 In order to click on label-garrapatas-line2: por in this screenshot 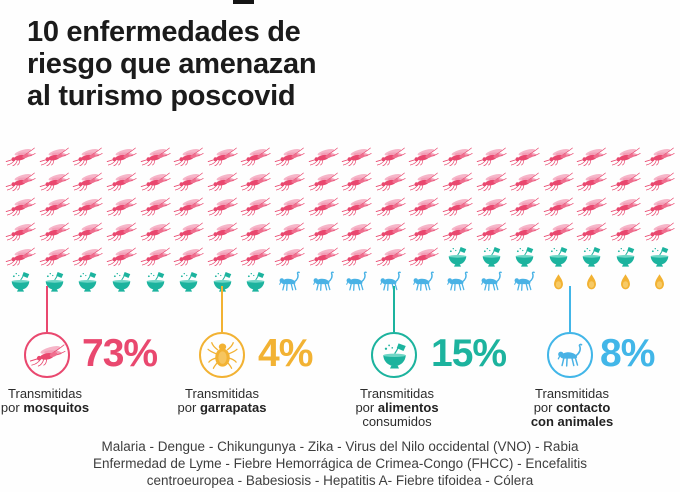, I will do `click(188, 407)`.